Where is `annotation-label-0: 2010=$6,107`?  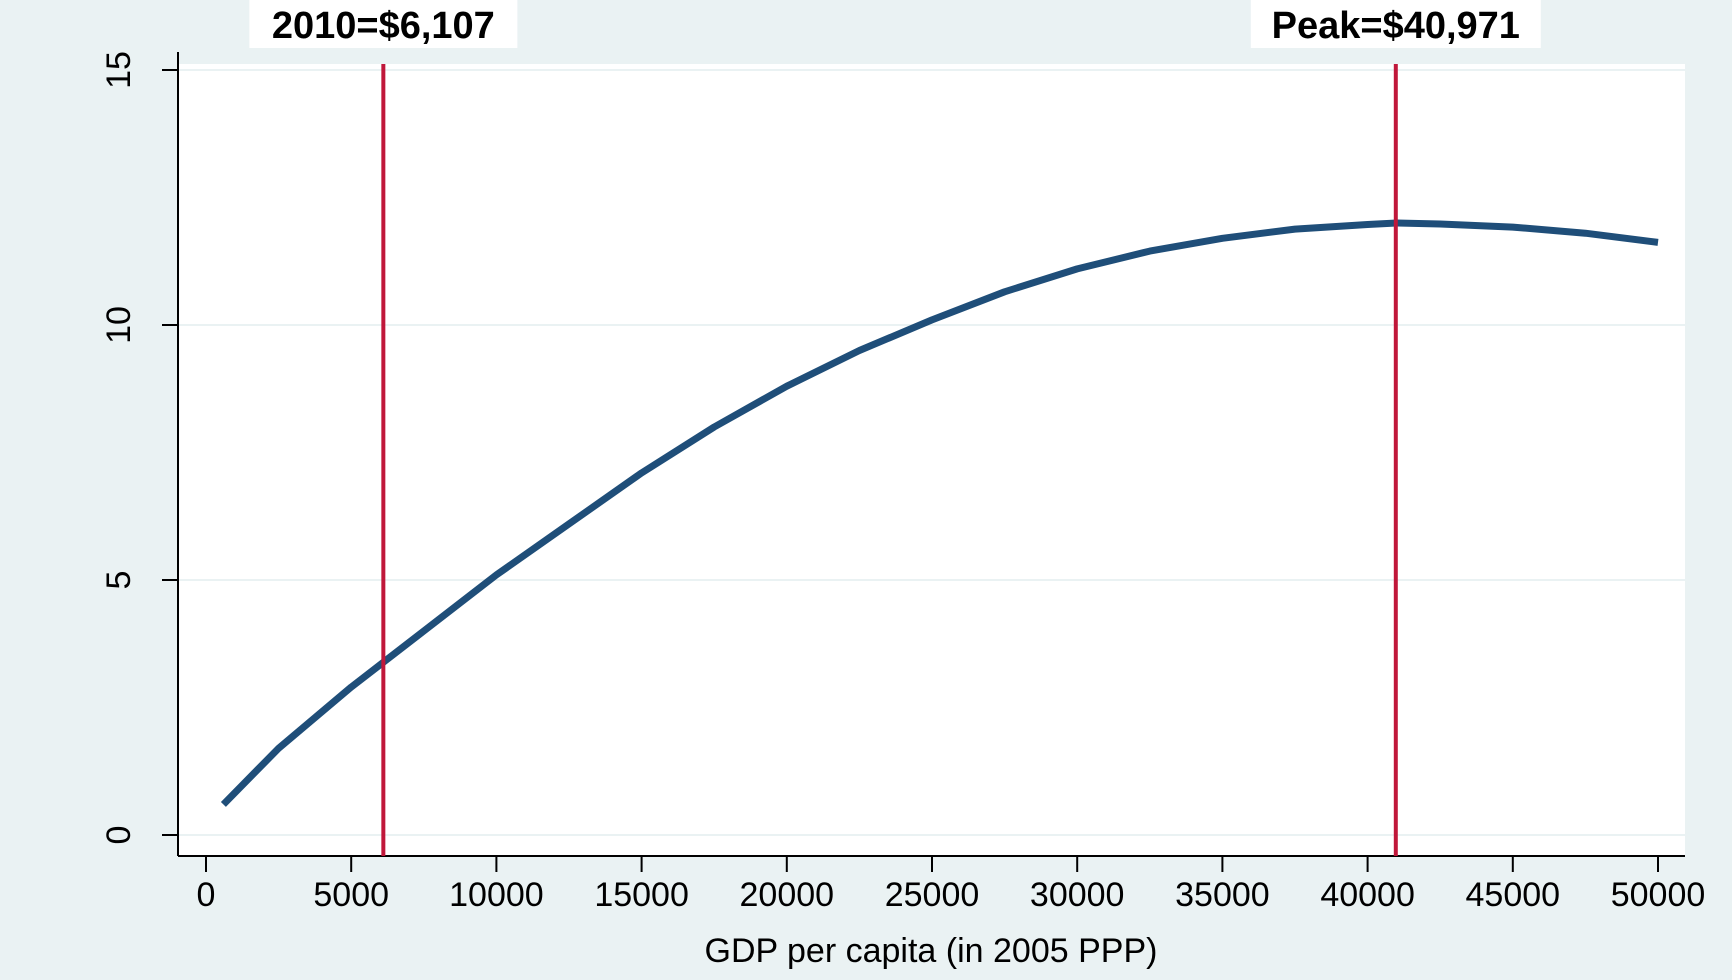 annotation-label-0: 2010=$6,107 is located at coordinates (383, 26).